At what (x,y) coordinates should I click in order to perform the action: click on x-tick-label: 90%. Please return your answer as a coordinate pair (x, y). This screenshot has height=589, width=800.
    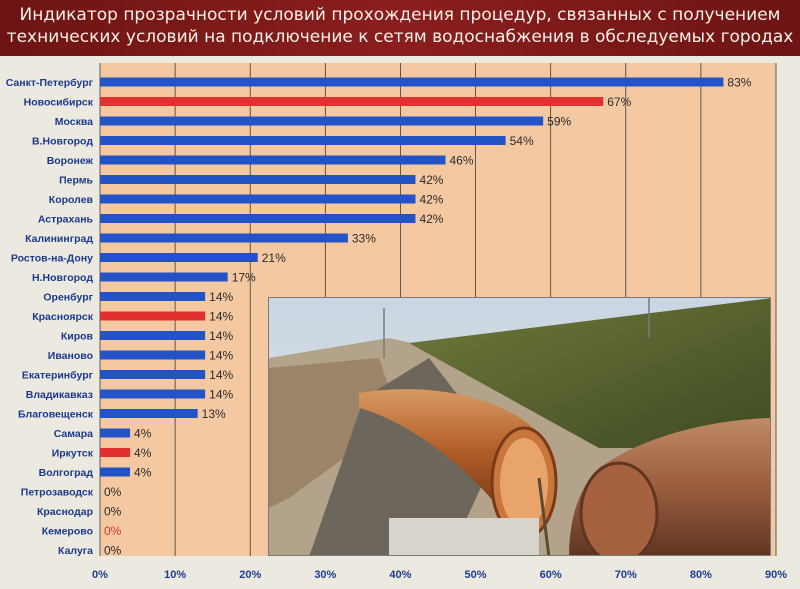
    Looking at the image, I should click on (776, 575).